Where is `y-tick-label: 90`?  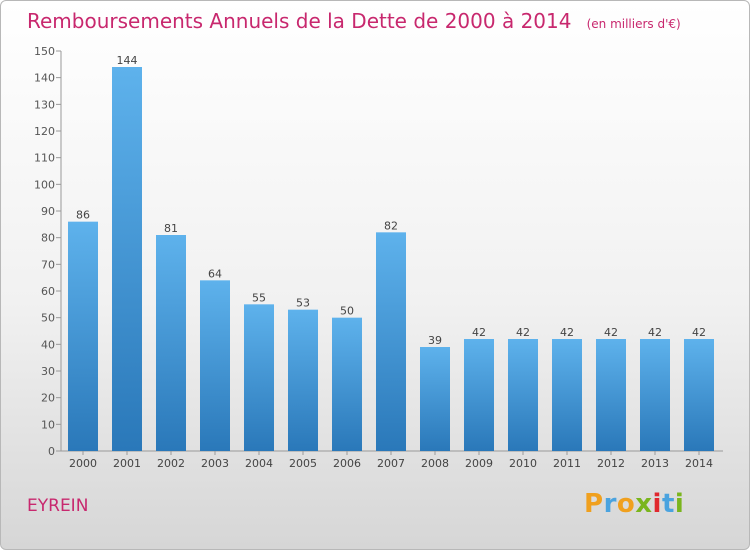 y-tick-label: 90 is located at coordinates (48, 211).